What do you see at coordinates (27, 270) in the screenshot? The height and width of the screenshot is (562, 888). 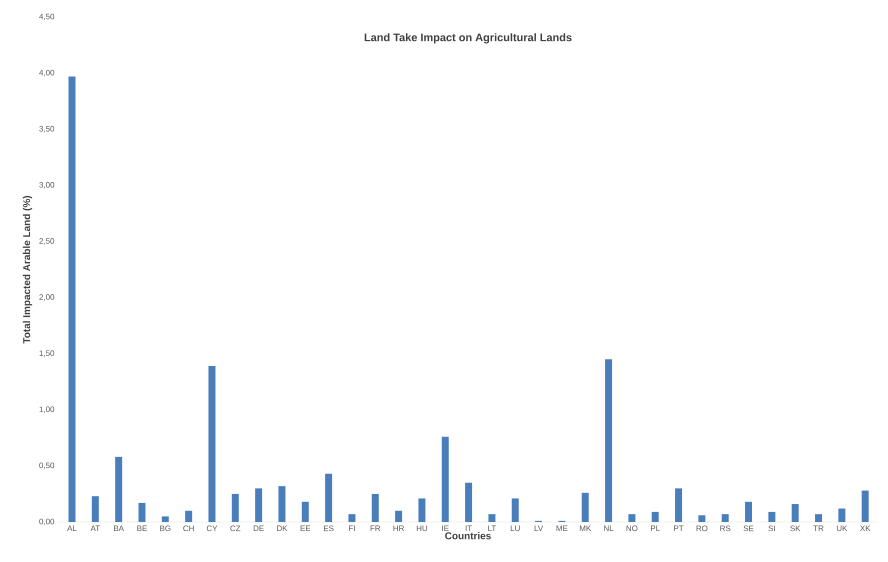 I see `y-axis-title: Total Impacted Arable Land (%)` at bounding box center [27, 270].